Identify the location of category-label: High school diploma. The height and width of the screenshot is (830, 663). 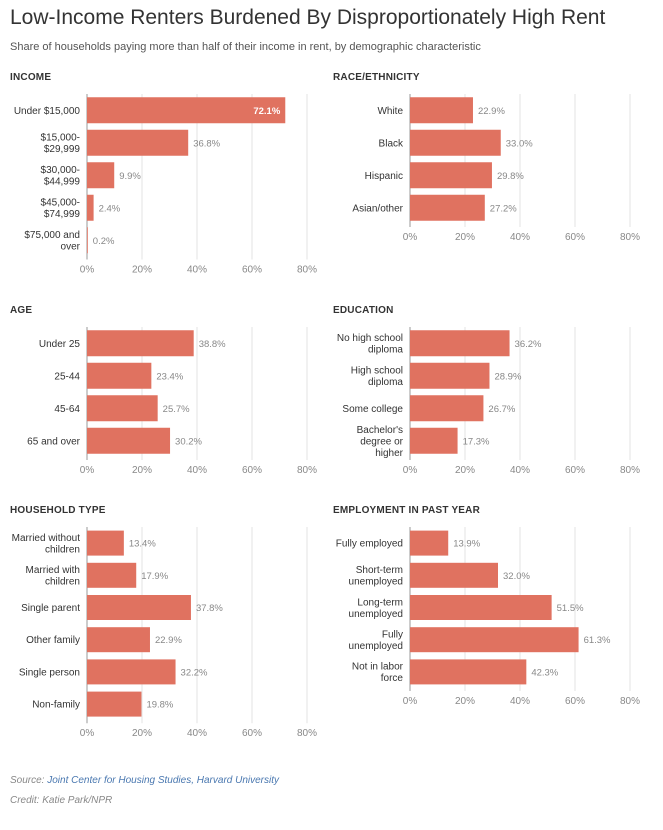
(377, 377).